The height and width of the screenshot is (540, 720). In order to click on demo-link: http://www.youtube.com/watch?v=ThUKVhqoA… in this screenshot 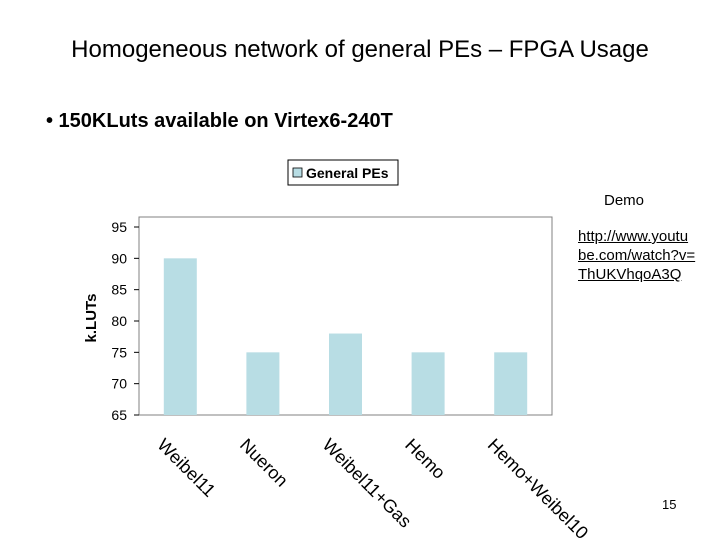, I will do `click(637, 255)`.